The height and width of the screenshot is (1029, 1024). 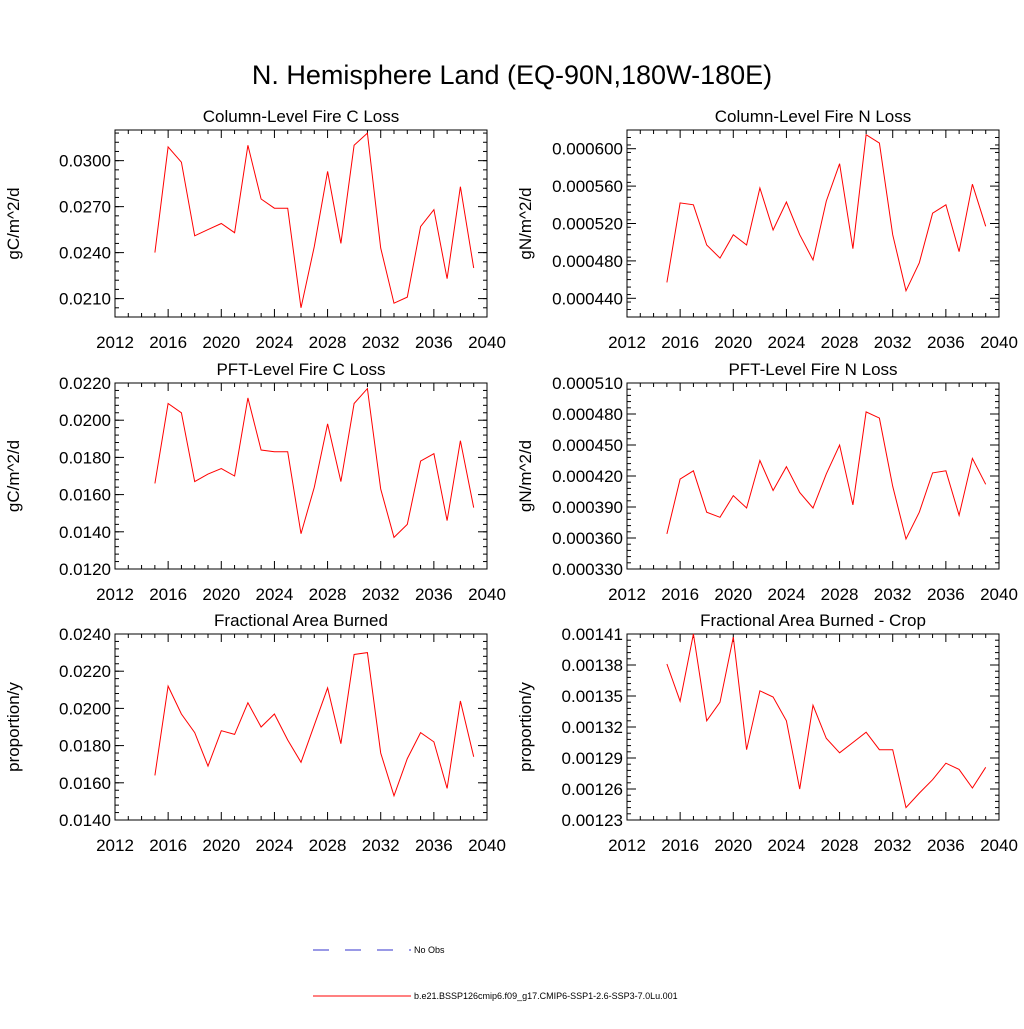 I want to click on chart-title: PFT-Level Fire N Loss, so click(x=812, y=369).